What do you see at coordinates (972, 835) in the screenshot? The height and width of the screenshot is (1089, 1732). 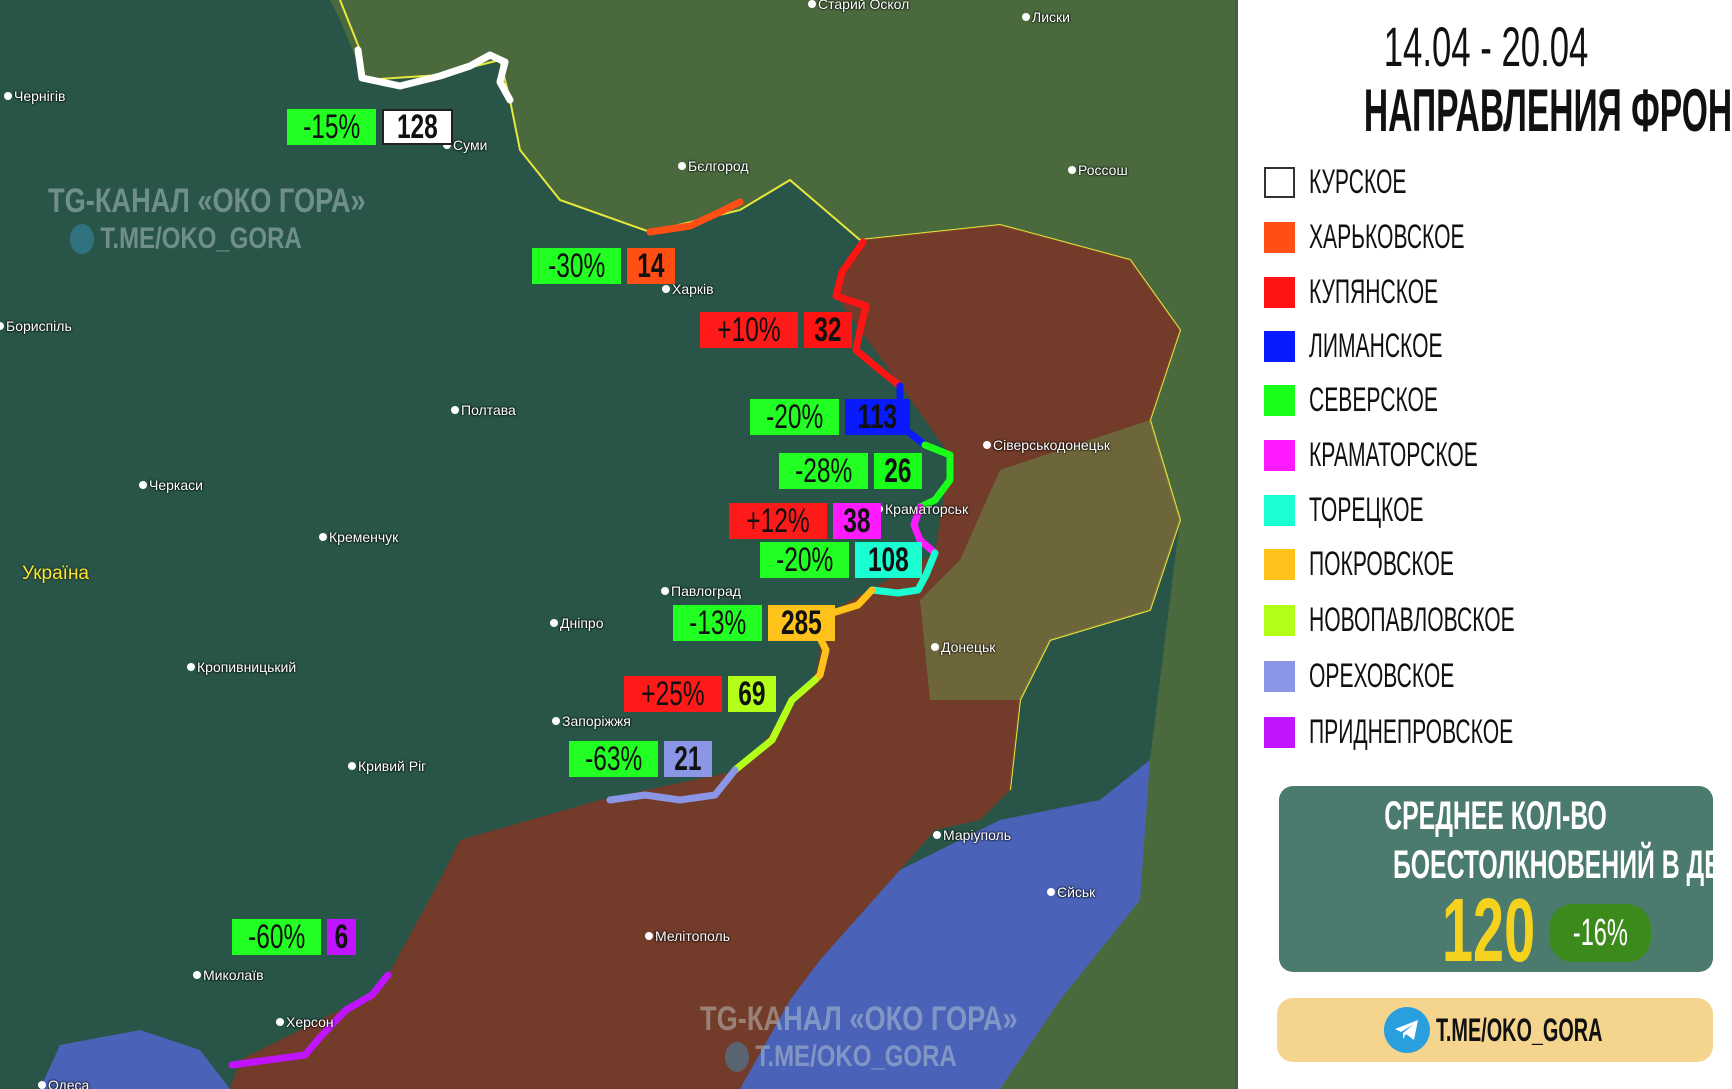 I see `city-label: Маріуполь` at bounding box center [972, 835].